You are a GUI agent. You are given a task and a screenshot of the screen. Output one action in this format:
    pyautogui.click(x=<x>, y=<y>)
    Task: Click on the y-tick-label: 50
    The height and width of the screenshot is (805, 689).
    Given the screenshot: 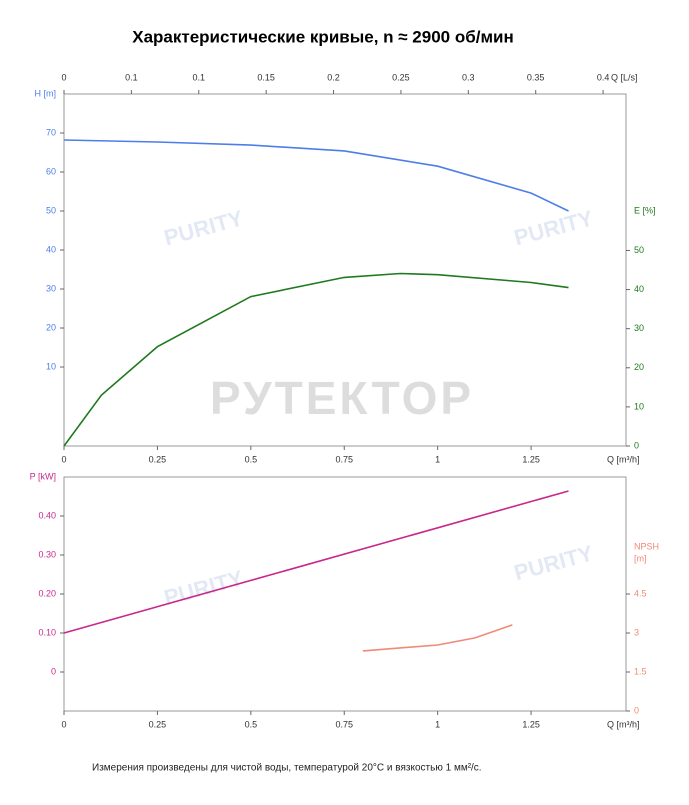 What is the action you would take?
    pyautogui.click(x=51, y=210)
    